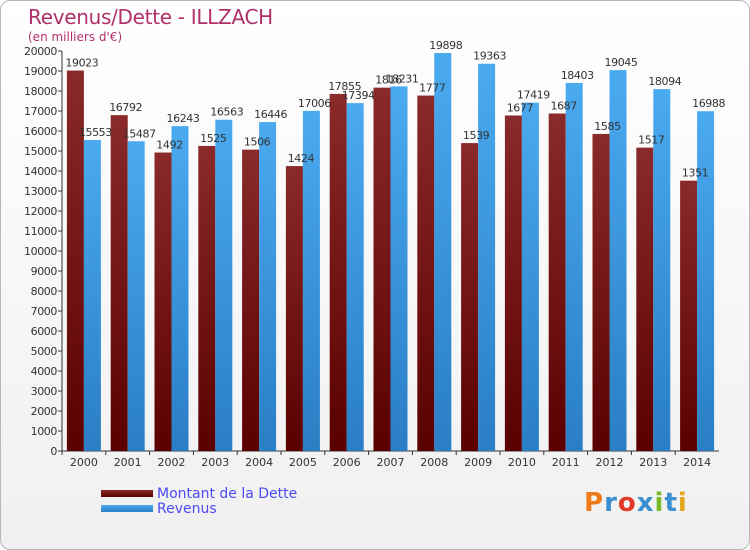 Image resolution: width=750 pixels, height=550 pixels. What do you see at coordinates (607, 126) in the screenshot?
I see `data-label-dette: 1585` at bounding box center [607, 126].